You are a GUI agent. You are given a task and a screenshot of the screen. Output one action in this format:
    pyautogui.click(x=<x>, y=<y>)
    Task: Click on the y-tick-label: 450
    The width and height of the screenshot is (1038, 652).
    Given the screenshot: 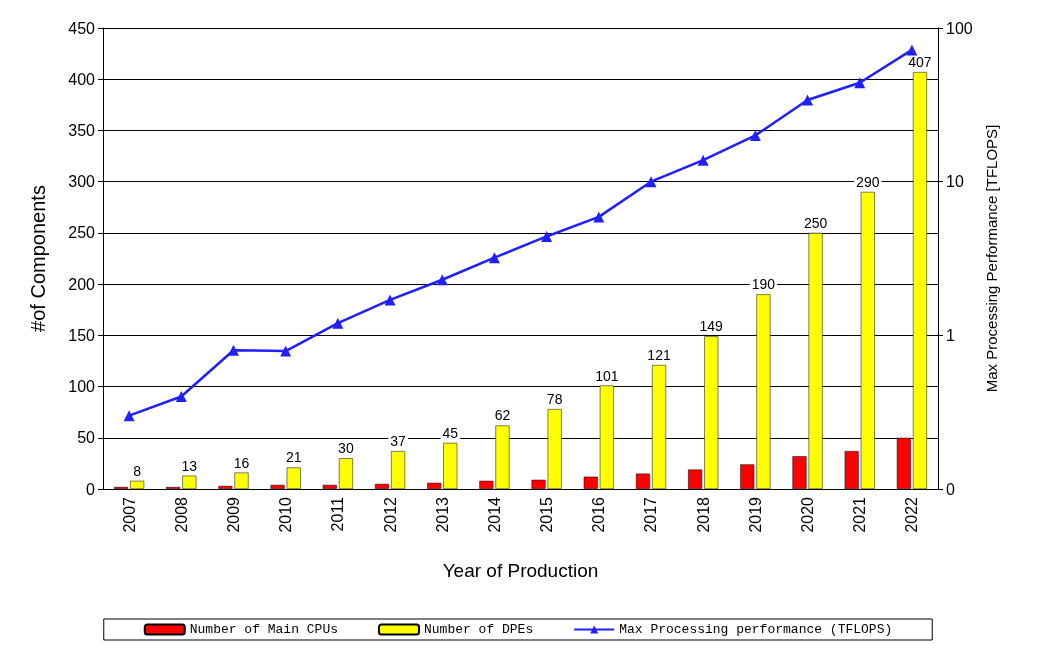 What is the action you would take?
    pyautogui.click(x=82, y=28)
    